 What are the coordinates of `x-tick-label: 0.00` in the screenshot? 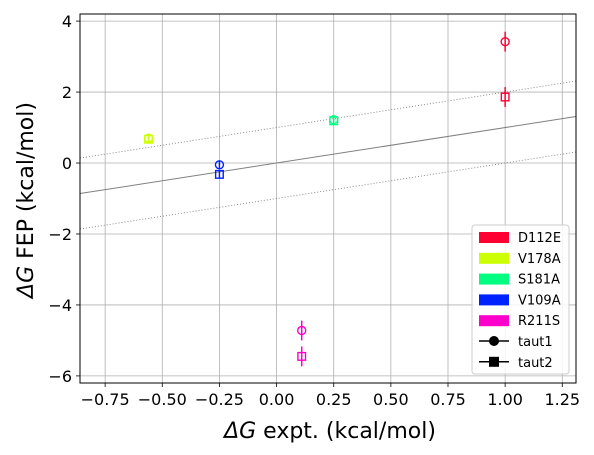 It's located at (277, 399).